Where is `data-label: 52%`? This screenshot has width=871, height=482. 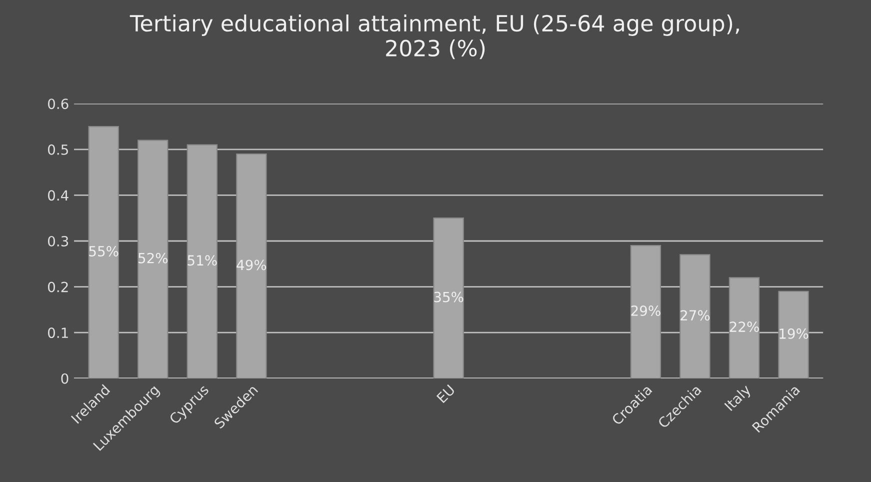
data-label: 52% is located at coordinates (153, 258).